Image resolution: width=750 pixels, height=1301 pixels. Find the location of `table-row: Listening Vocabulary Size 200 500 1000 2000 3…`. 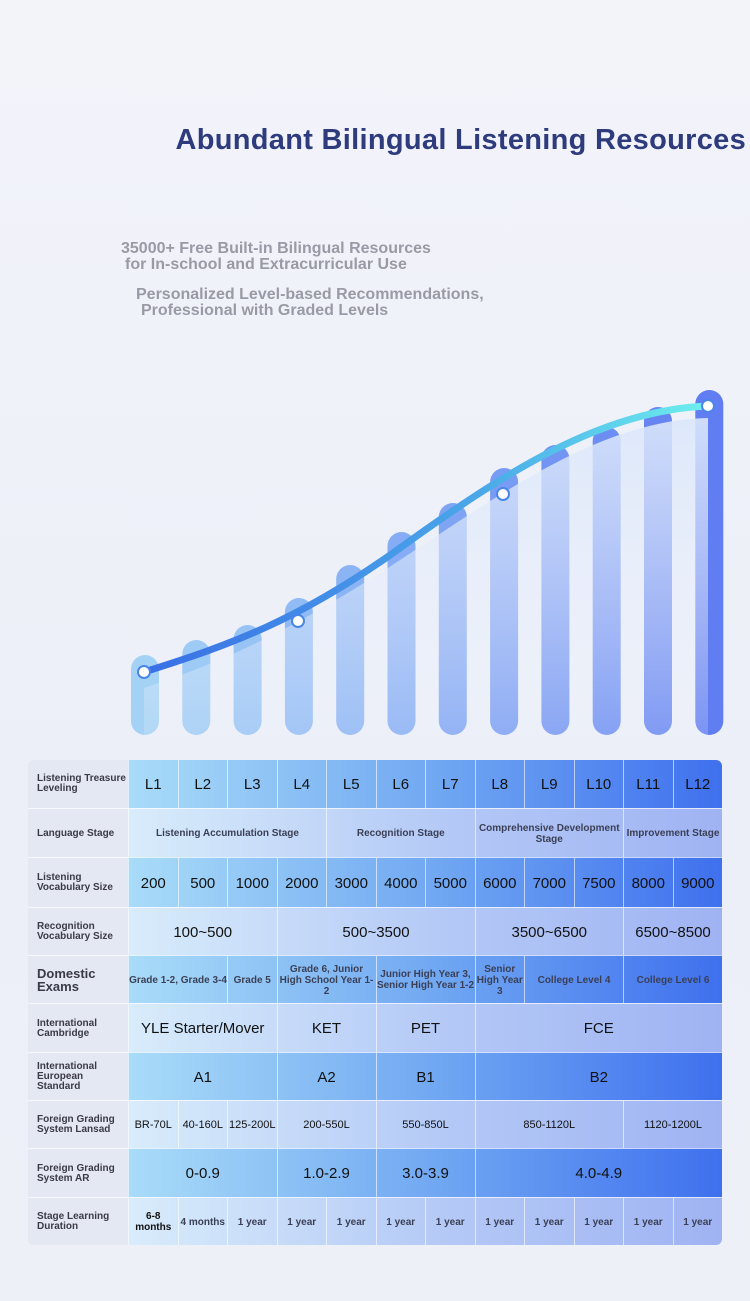

table-row: Listening Vocabulary Size 200 500 1000 2000 3… is located at coordinates (375, 882).